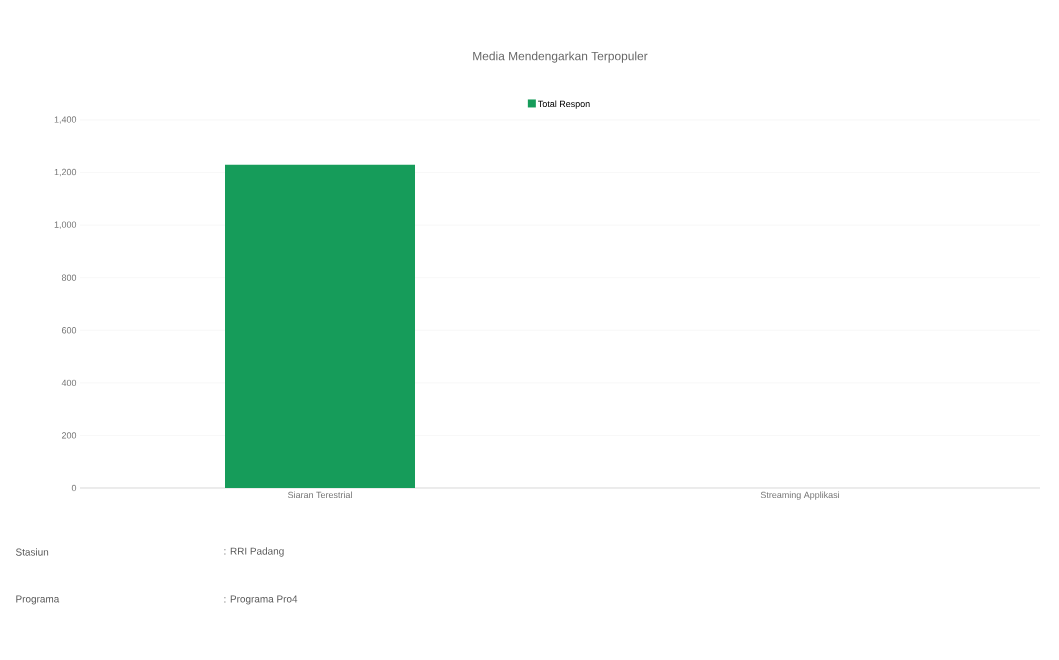 This screenshot has width=1059, height=660. Describe the element at coordinates (560, 57) in the screenshot. I see `chart-title: Media Mendengarkan Terpopuler` at that location.